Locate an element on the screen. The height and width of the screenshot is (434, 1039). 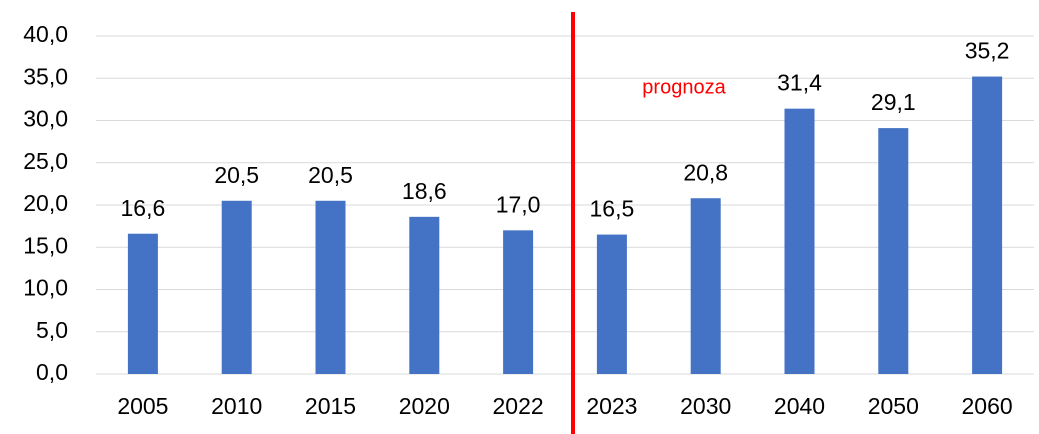
x-tick-label: 2023 is located at coordinates (611, 406).